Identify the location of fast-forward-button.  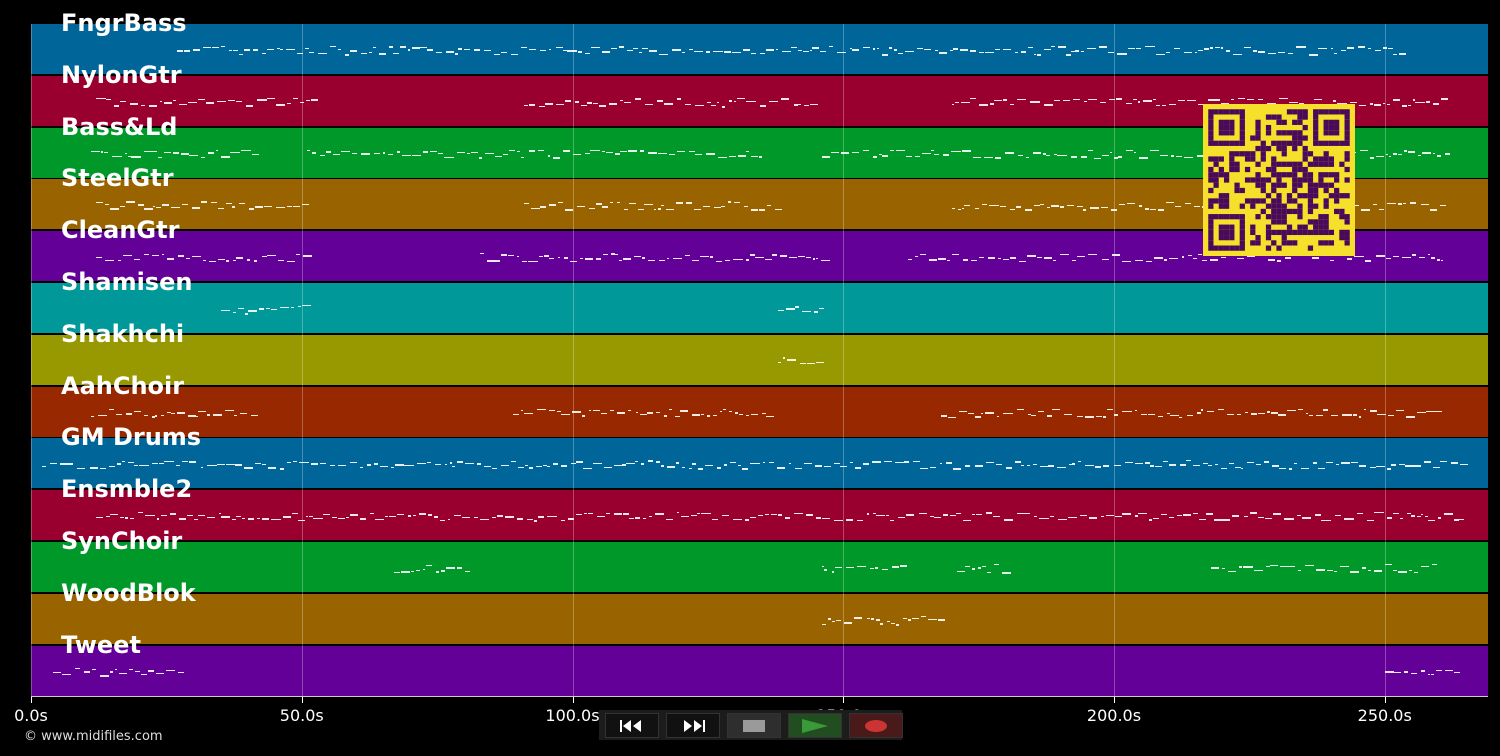
(693, 725).